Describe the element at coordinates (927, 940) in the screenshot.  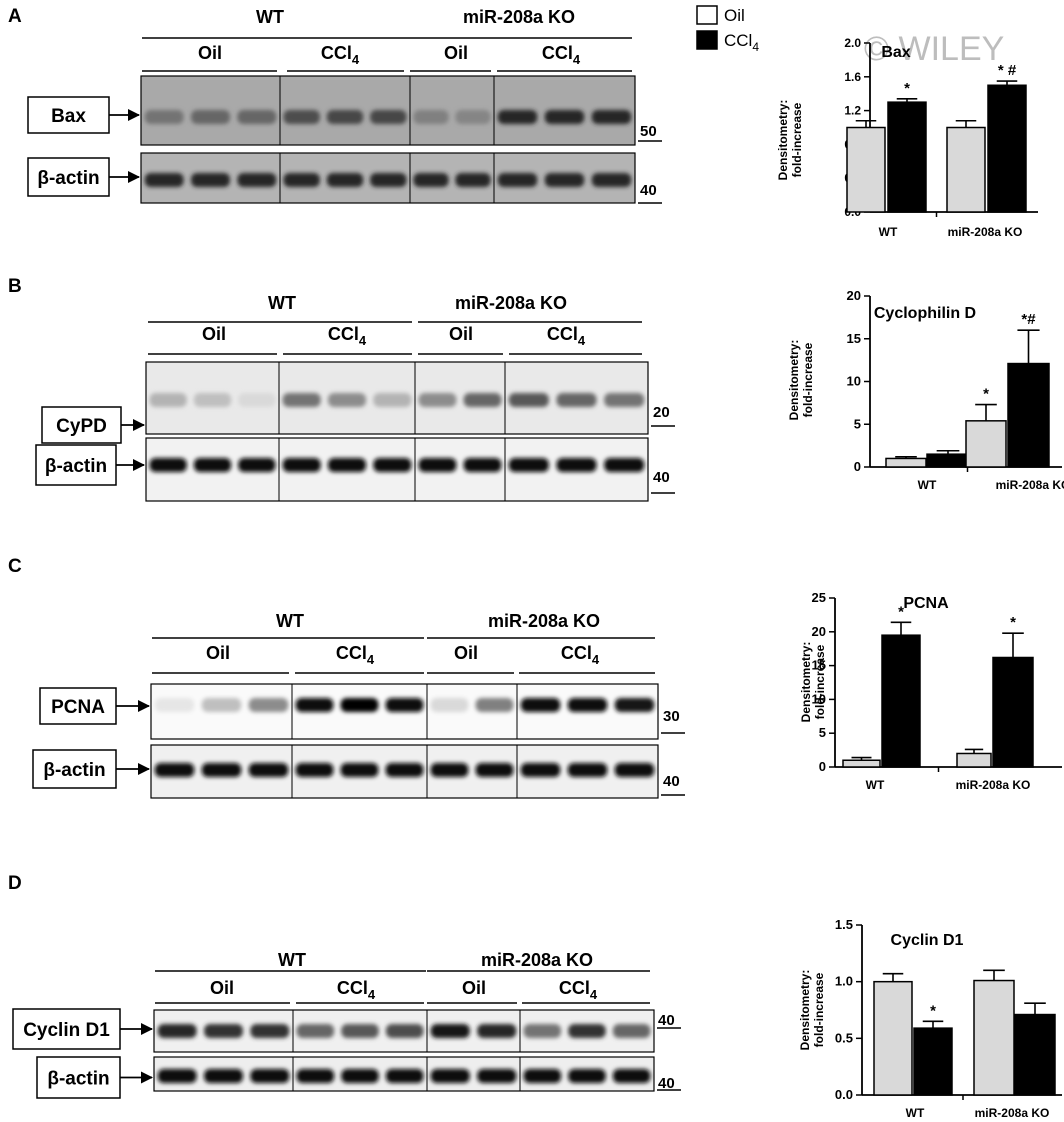
I see `chart-title: Cyclin D1` at that location.